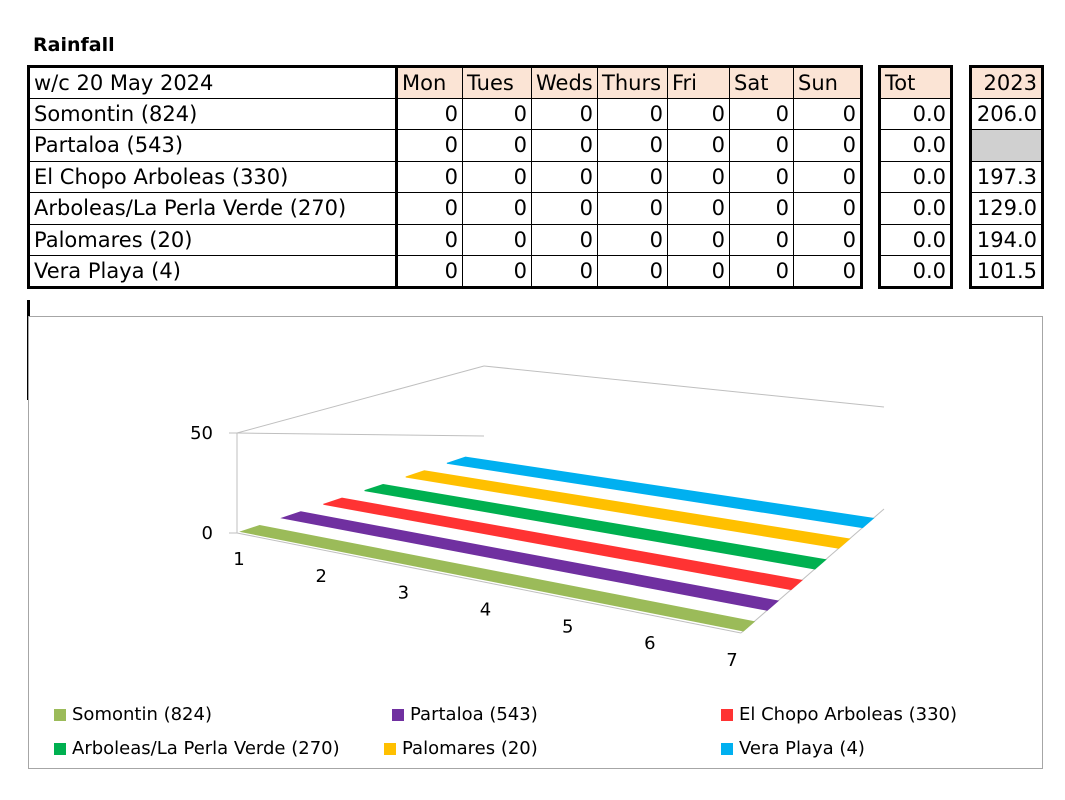 The width and height of the screenshot is (1065, 800). I want to click on legend-label: Somontin (824), so click(142, 714).